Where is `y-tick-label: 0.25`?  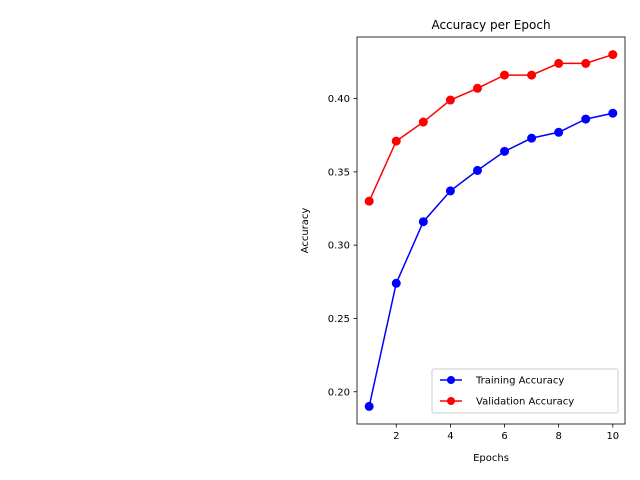
y-tick-label: 0.25 is located at coordinates (339, 319).